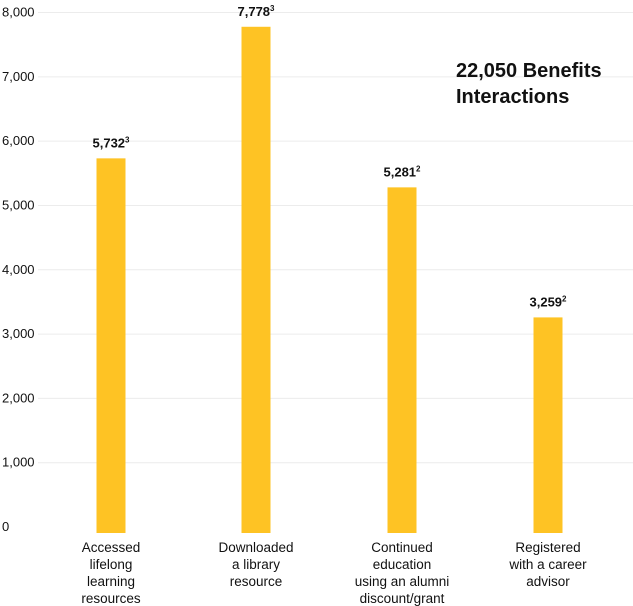  Describe the element at coordinates (5, 526) in the screenshot. I see `y-tick-label: 0` at that location.